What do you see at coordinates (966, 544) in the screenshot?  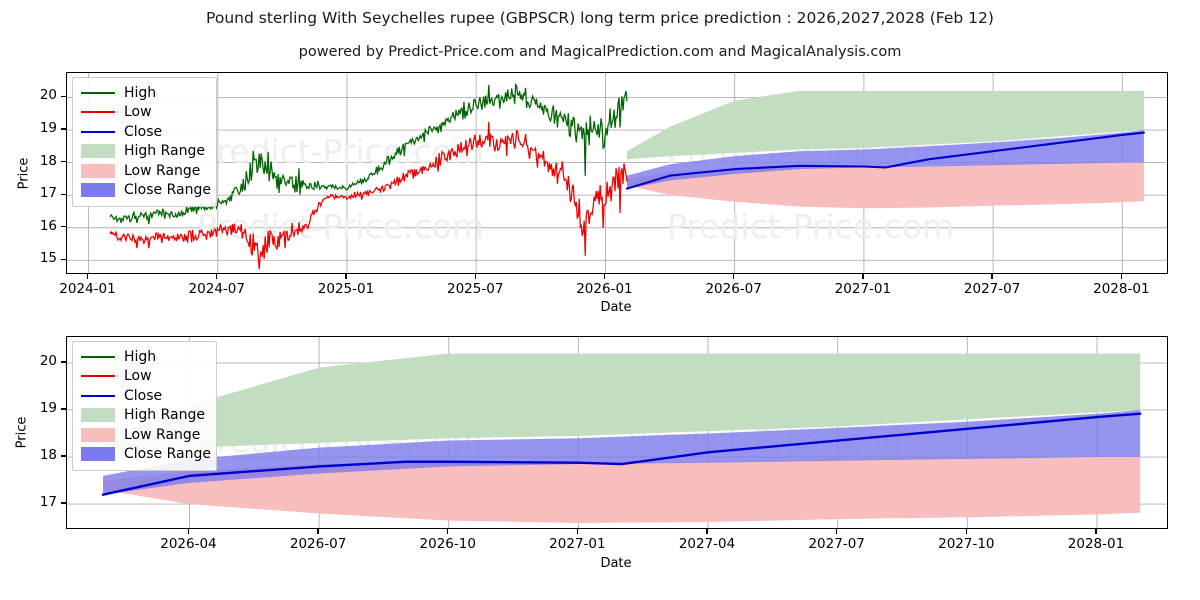 I see `x-tick-label: 2027-10` at bounding box center [966, 544].